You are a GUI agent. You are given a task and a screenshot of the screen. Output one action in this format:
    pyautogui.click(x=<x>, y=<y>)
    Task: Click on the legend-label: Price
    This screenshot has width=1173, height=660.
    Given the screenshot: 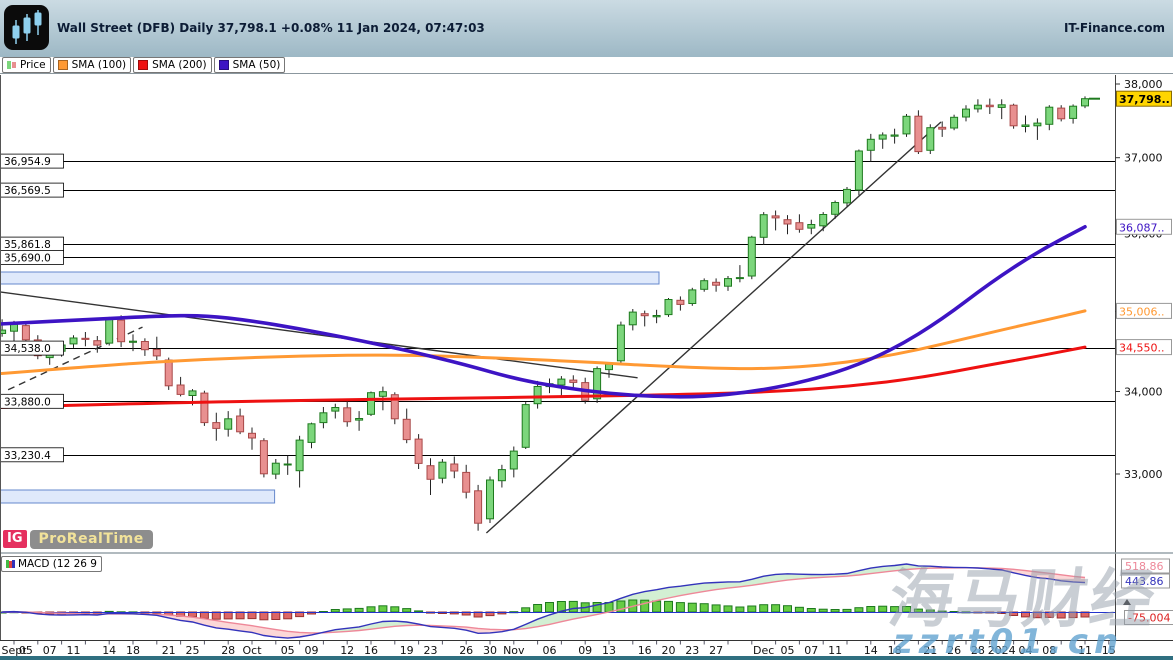 What is the action you would take?
    pyautogui.click(x=33, y=65)
    